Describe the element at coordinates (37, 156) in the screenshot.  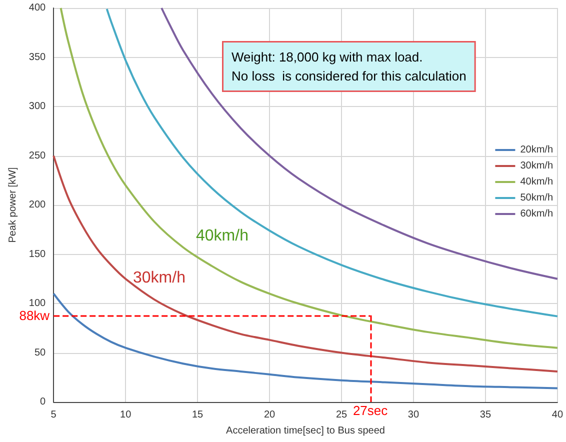
I see `y-tick-label: 250` at that location.